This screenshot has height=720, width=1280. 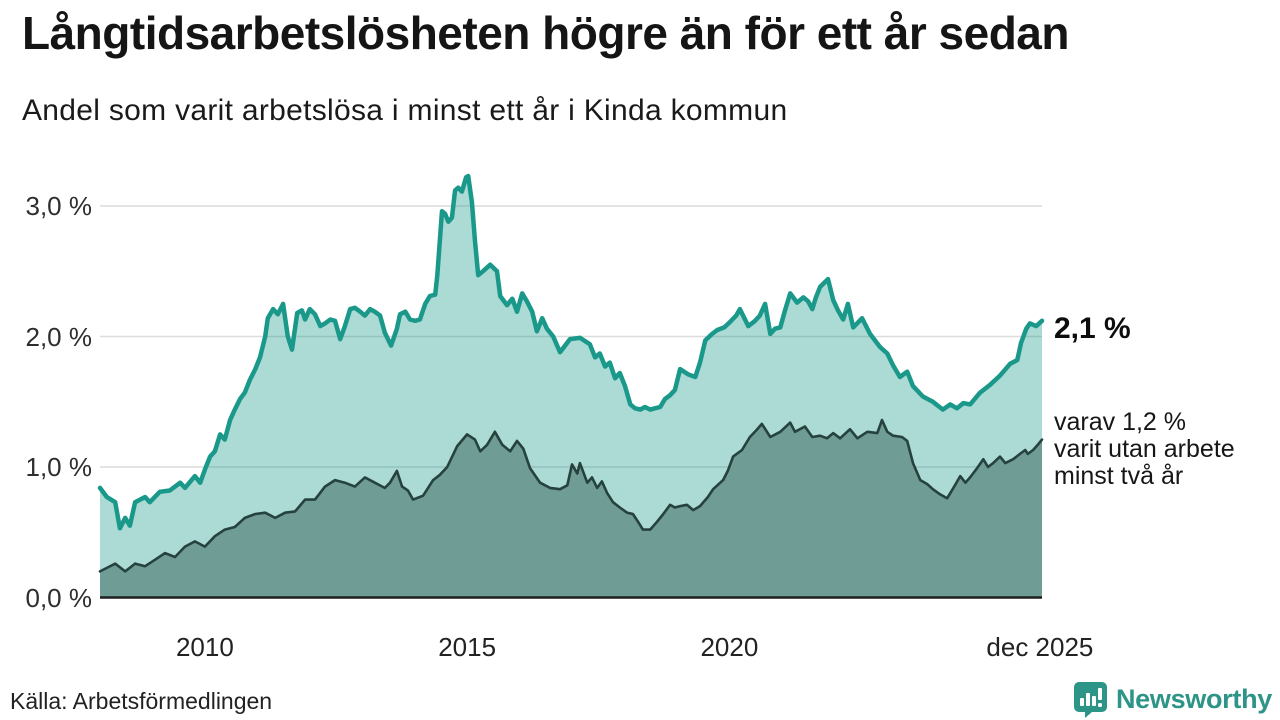 I want to click on x-tick-label: 2010, so click(x=204, y=647).